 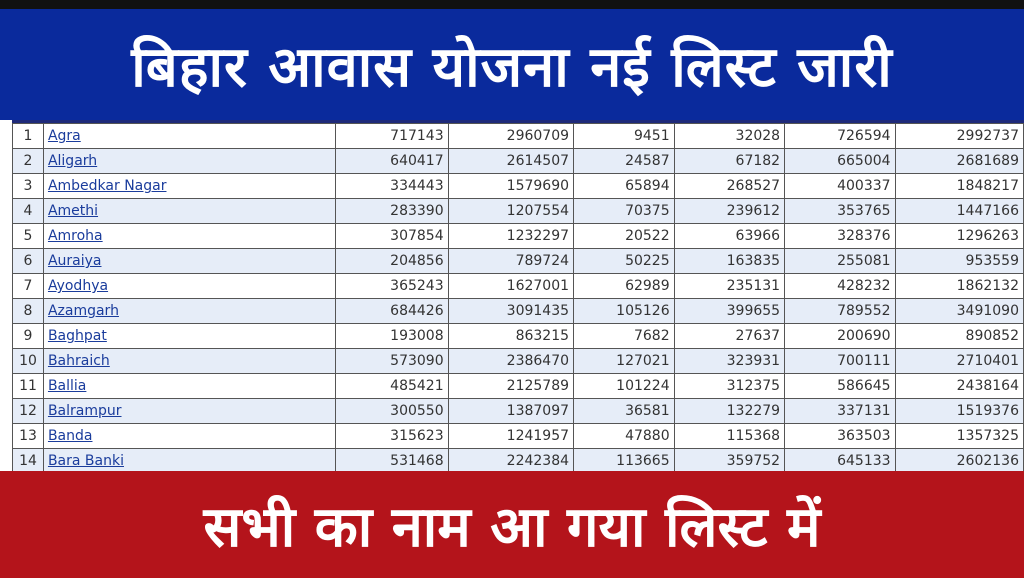 What do you see at coordinates (959, 261) in the screenshot?
I see `value-cell: 953559` at bounding box center [959, 261].